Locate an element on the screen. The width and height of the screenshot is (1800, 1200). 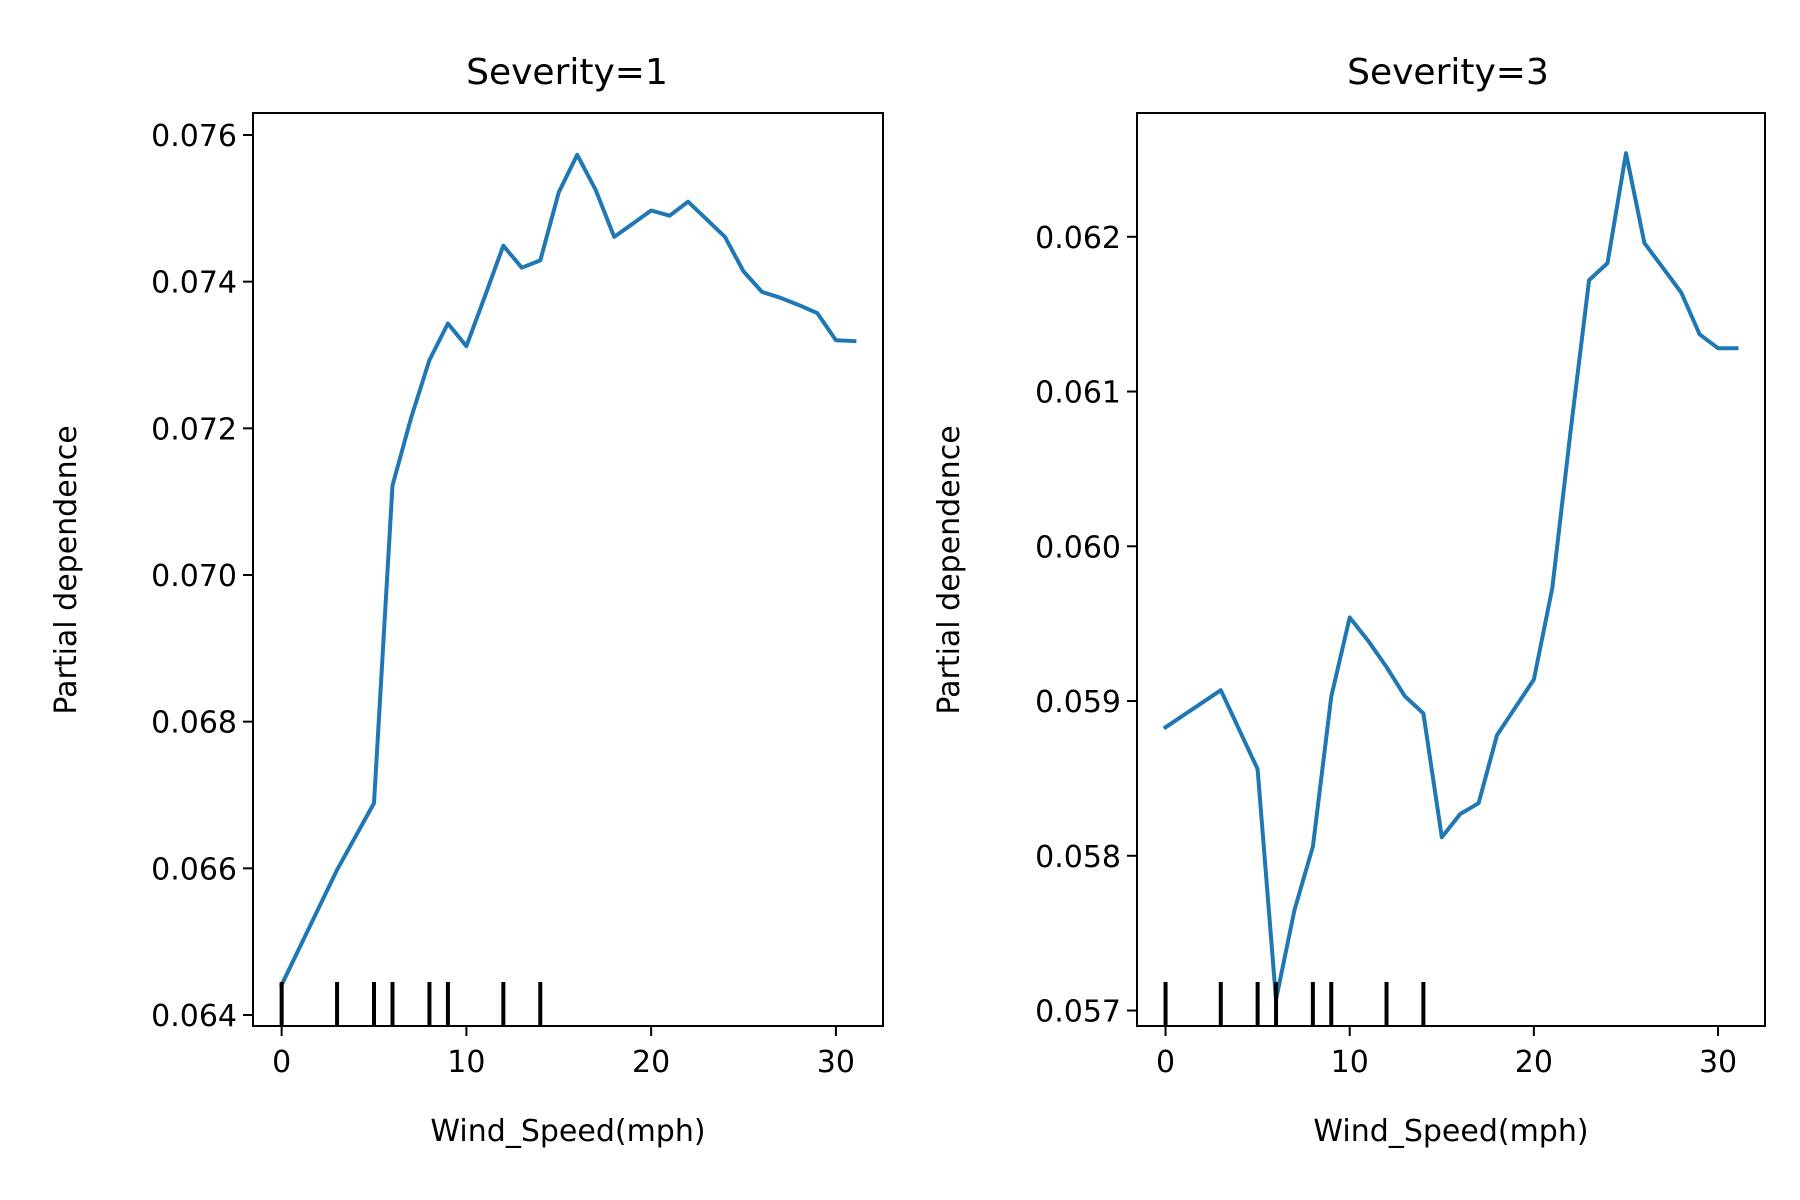
y-tick-label: 0.072 is located at coordinates (194, 429).